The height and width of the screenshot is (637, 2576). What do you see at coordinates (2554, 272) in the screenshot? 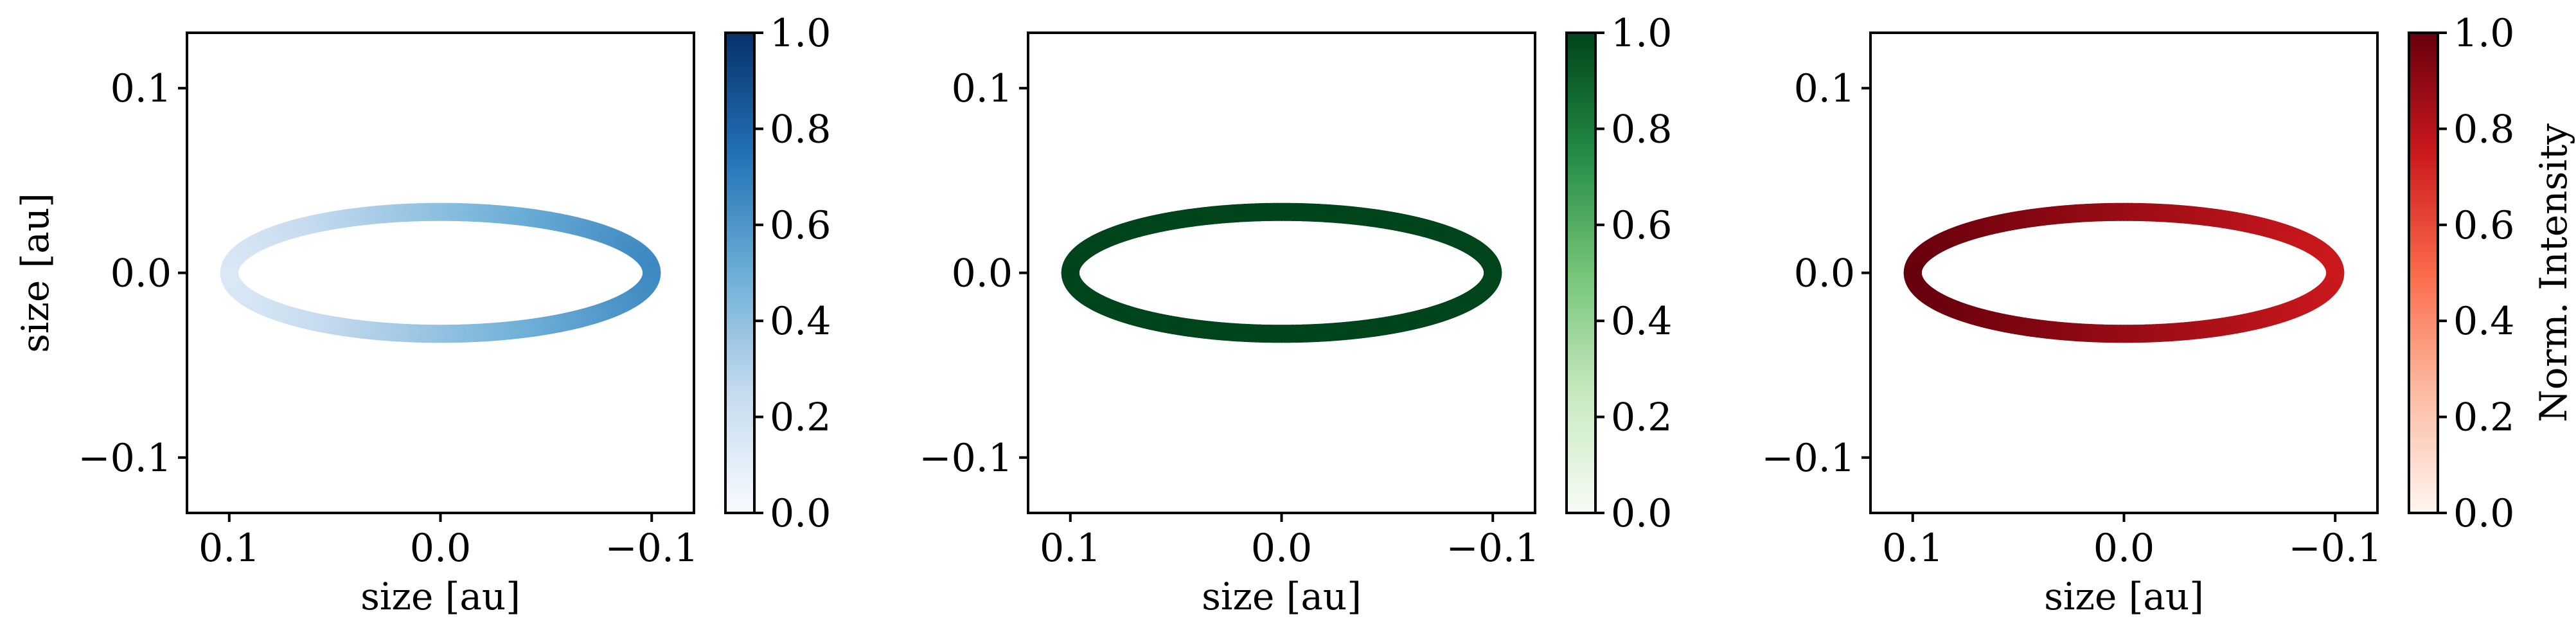
I see `colorbar-label: Norm. Intensity` at bounding box center [2554, 272].